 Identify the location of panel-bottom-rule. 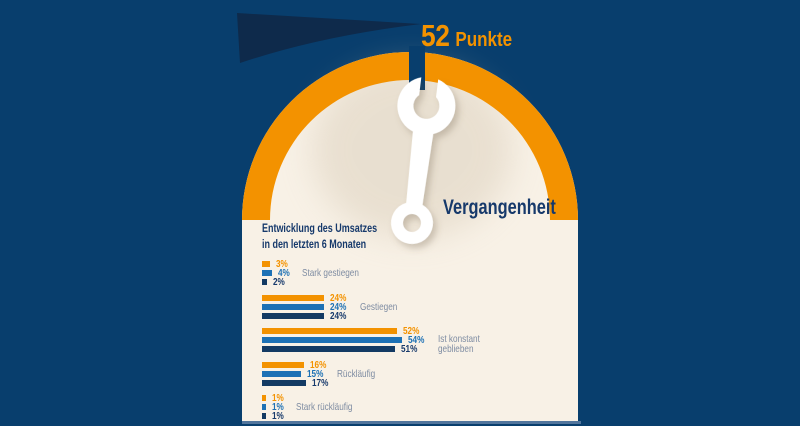
(411, 422).